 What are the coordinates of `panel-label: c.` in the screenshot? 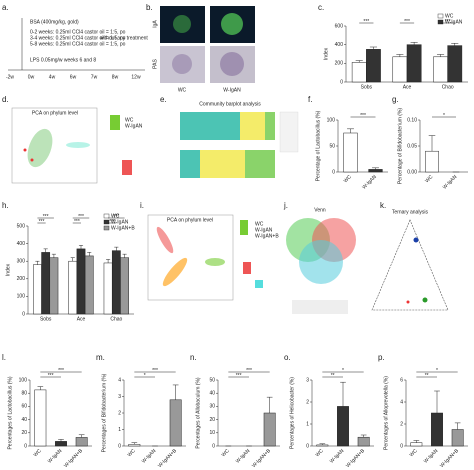 It's located at (321, 7).